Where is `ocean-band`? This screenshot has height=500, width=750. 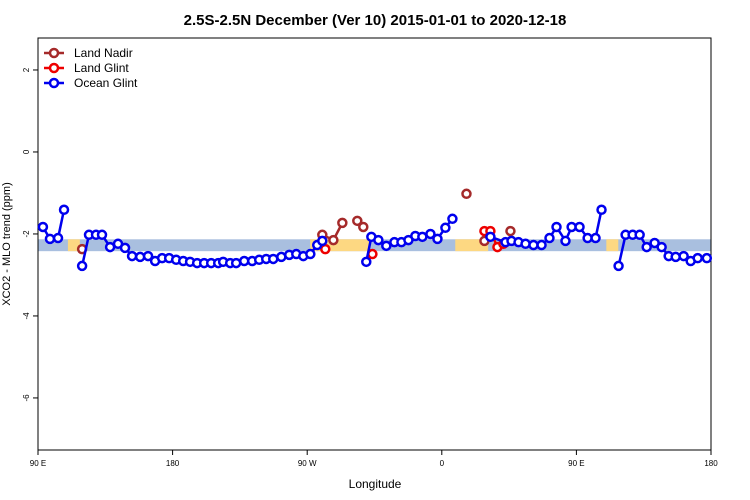 ocean-band is located at coordinates (374, 245).